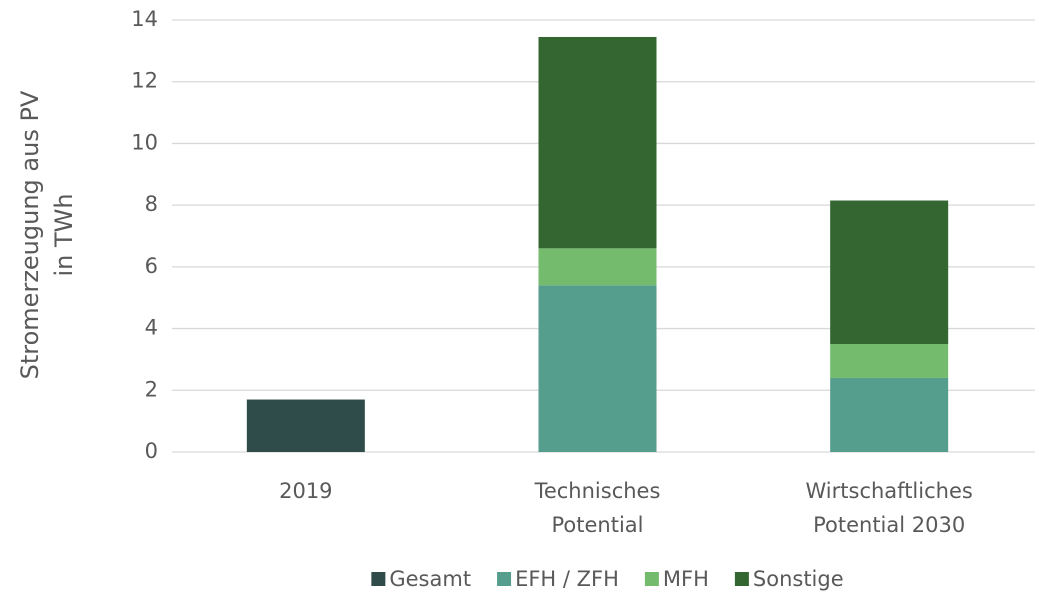 Image resolution: width=1056 pixels, height=598 pixels. Describe the element at coordinates (798, 579) in the screenshot. I see `legend-label: Sonstige` at that location.